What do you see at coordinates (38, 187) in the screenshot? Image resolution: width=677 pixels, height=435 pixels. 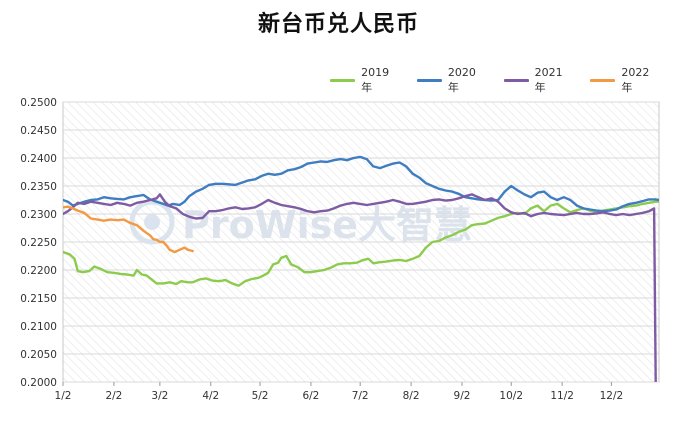 I see `y-tick-label: 0.2350` at bounding box center [38, 187].